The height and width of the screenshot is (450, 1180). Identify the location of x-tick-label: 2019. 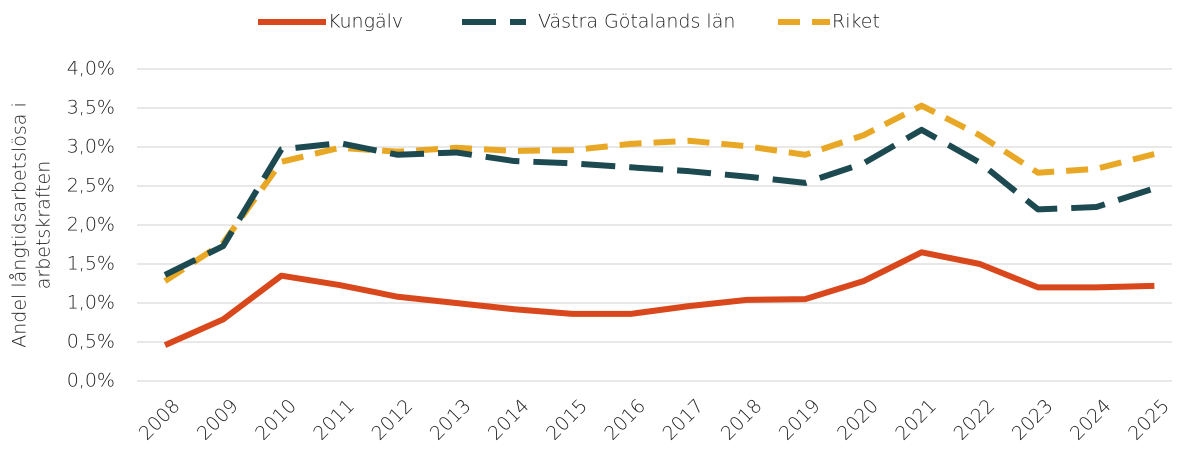
(800, 420).